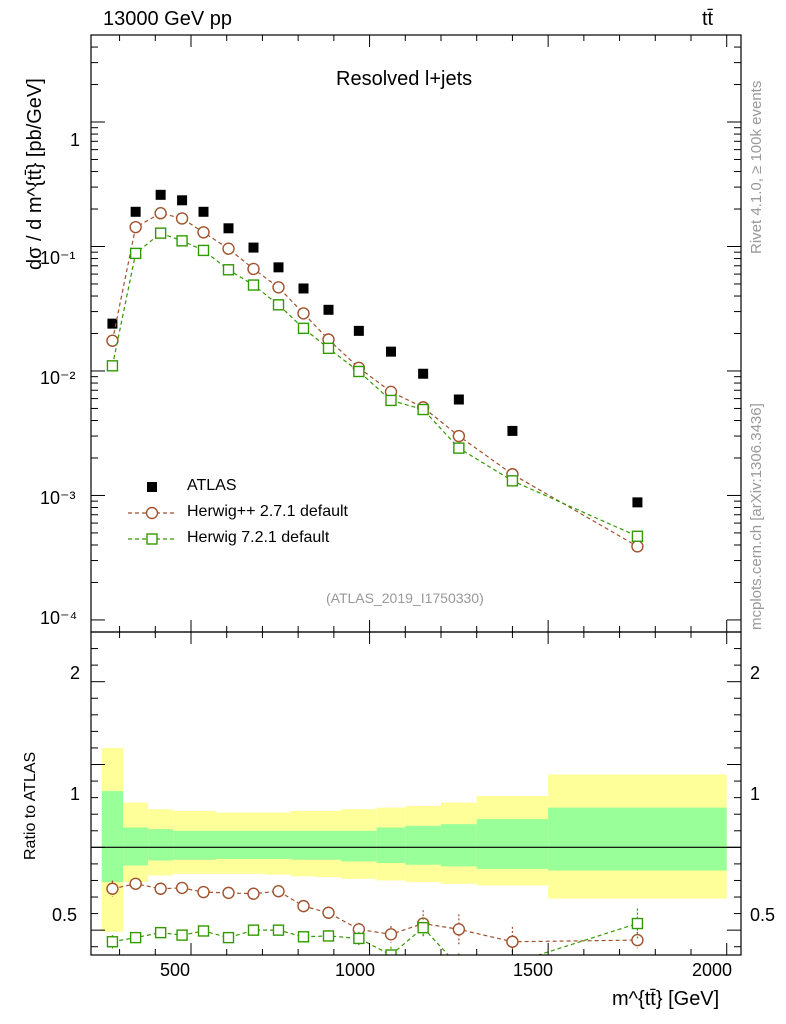 This screenshot has width=786, height=1024. What do you see at coordinates (756, 516) in the screenshot?
I see `mcplots-label: mcplots.cern.ch [arXiv:1306.3436]` at bounding box center [756, 516].